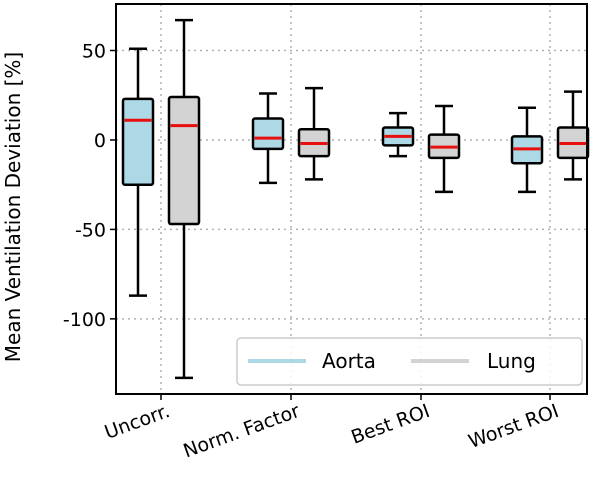 Image resolution: width=598 pixels, height=497 pixels. I want to click on y-axis-label: Mean Ventilation Deviation [%], so click(13, 207).